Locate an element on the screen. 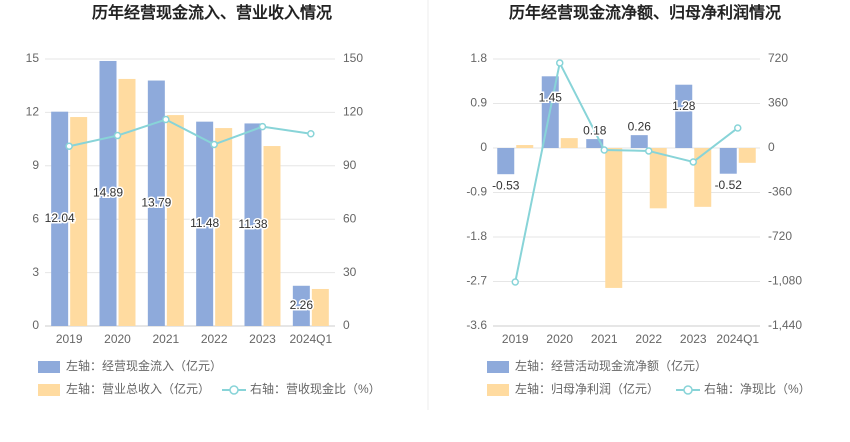 The image size is (850, 442). y-tick-label: -0.9 is located at coordinates (476, 192).